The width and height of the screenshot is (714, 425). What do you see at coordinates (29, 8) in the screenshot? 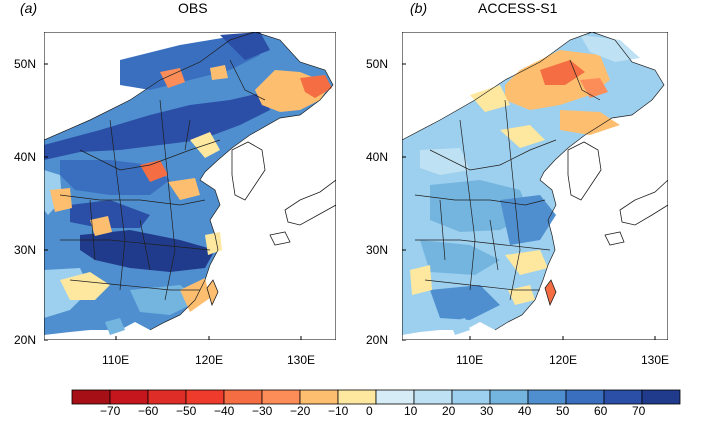
I see `panel-a-letter: (a)` at bounding box center [29, 8].